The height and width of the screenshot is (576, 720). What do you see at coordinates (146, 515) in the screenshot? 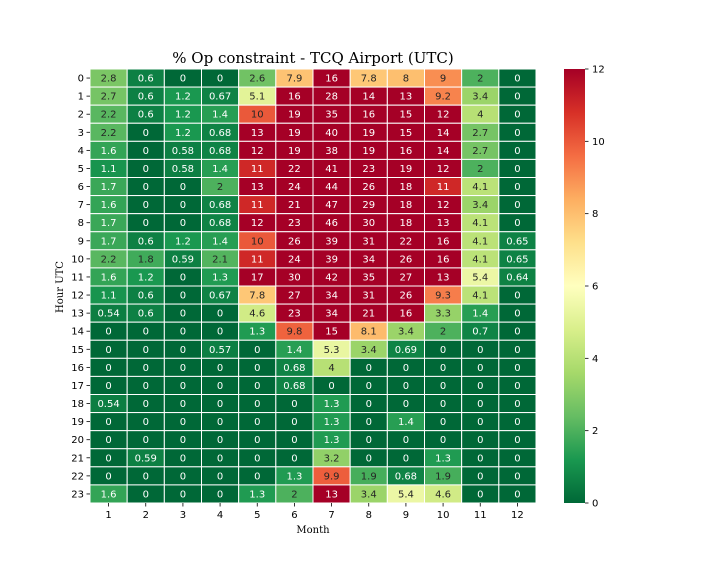
I see `x-tick-label: 2` at bounding box center [146, 515].